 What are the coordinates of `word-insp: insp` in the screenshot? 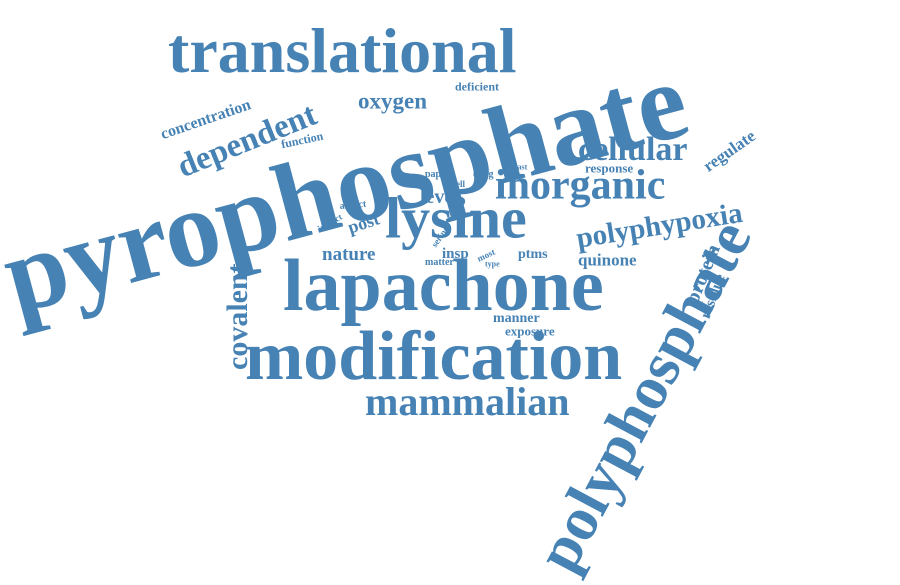 It's located at (455, 254).